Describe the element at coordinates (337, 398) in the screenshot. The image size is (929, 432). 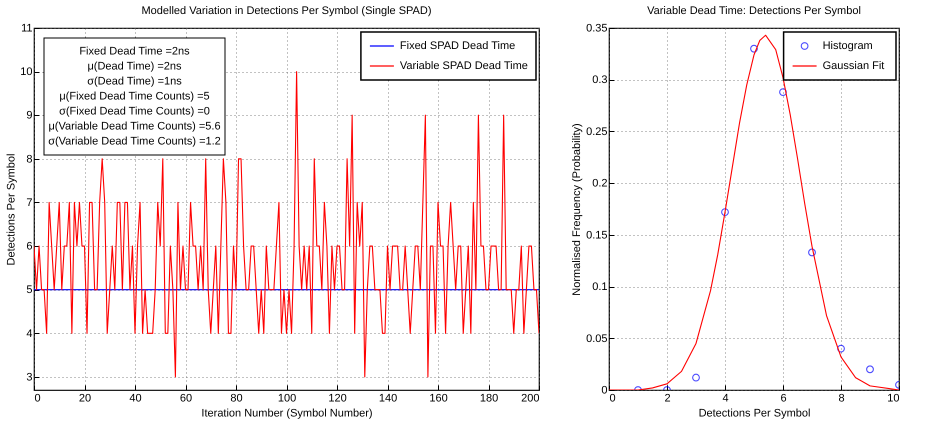
I see `x-tick-label: 120` at that location.